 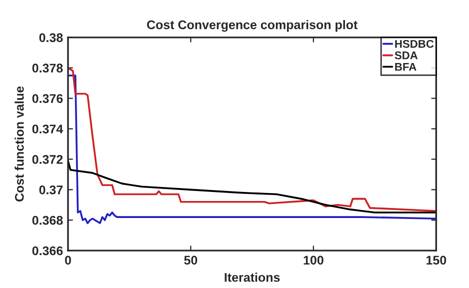 I want to click on y-tick-label: 0.368, so click(x=47, y=220).